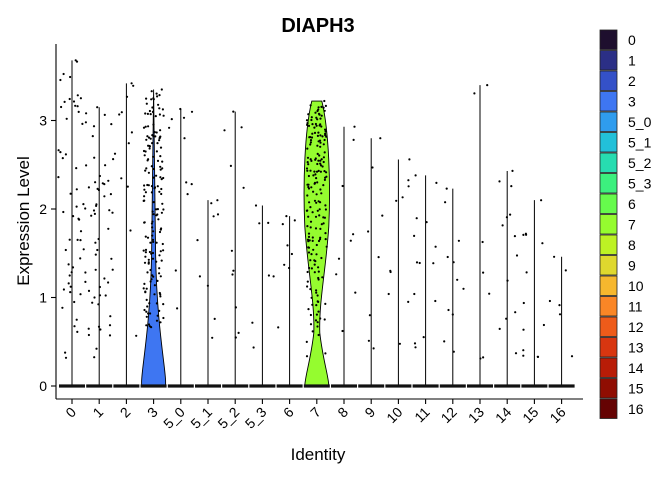 The width and height of the screenshot is (672, 480). I want to click on y-tick-label: 2, so click(43, 209).